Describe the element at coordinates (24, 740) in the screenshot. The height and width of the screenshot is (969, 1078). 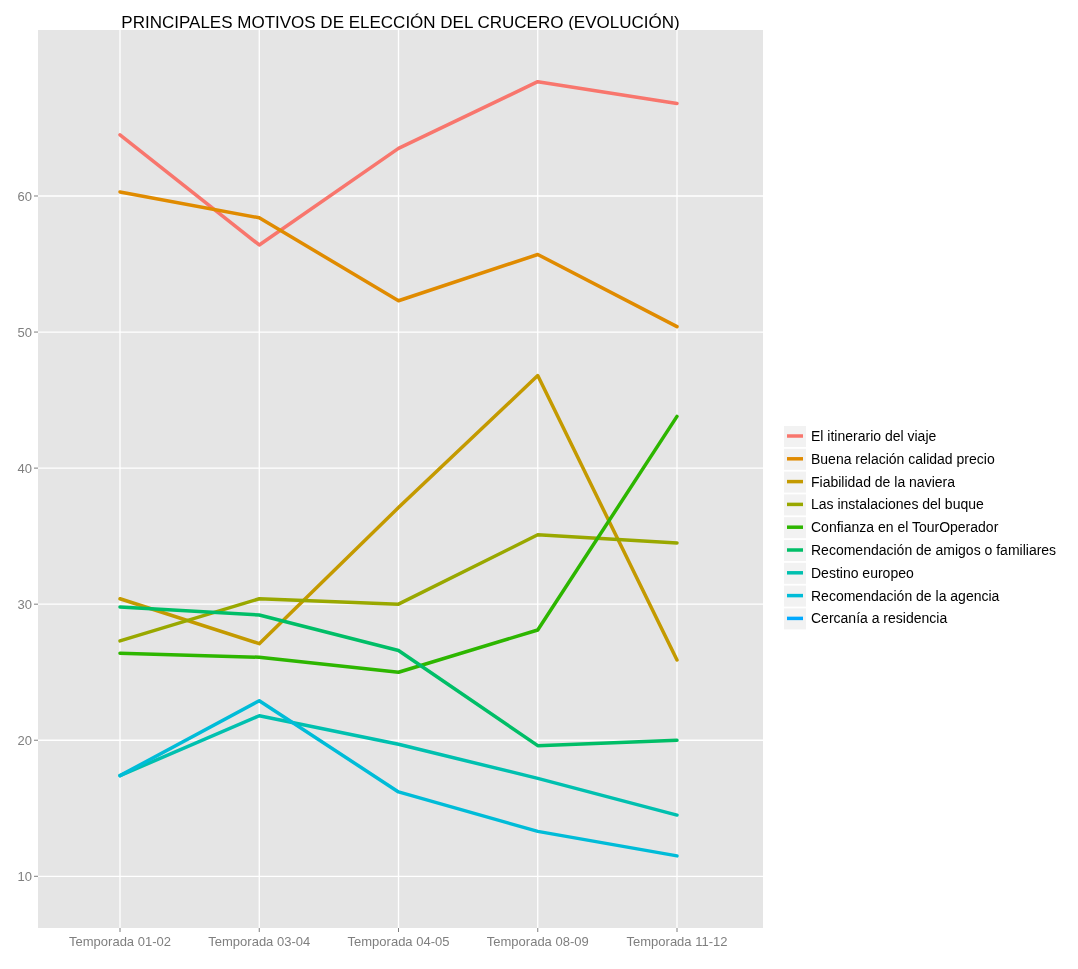
I see `y-tick-label: 20` at that location.